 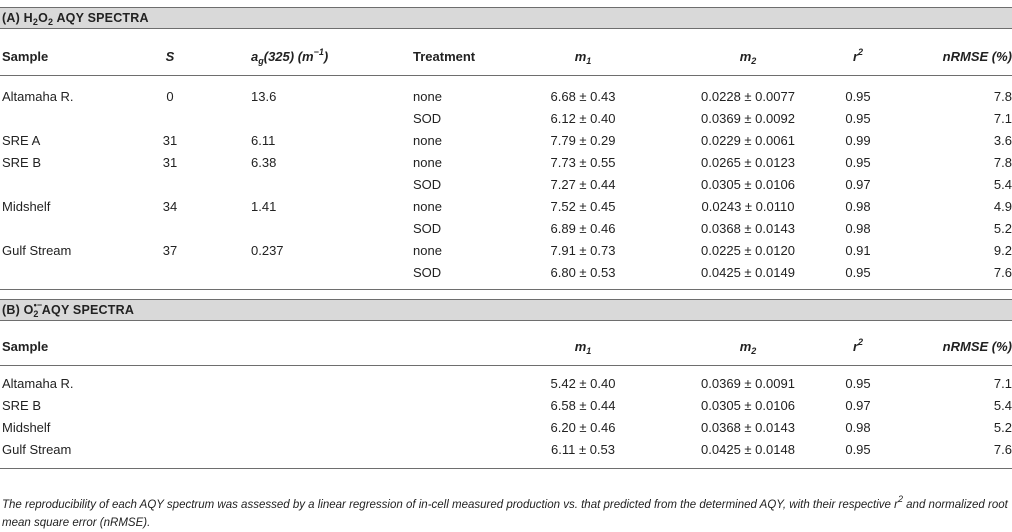 I want to click on header-r2: r2, so click(x=858, y=57).